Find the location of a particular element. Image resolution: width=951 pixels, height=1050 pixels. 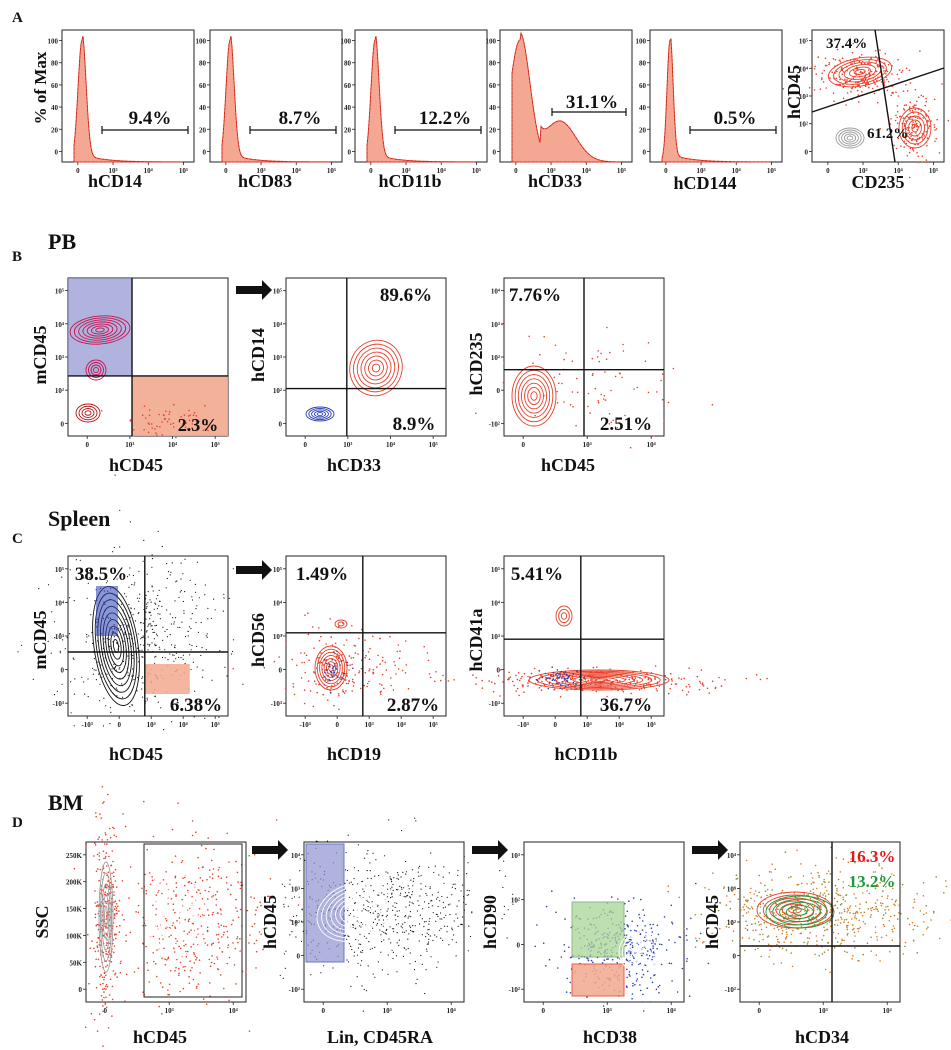

histogram-x-tick-label: 10³ is located at coordinates (700, 171).